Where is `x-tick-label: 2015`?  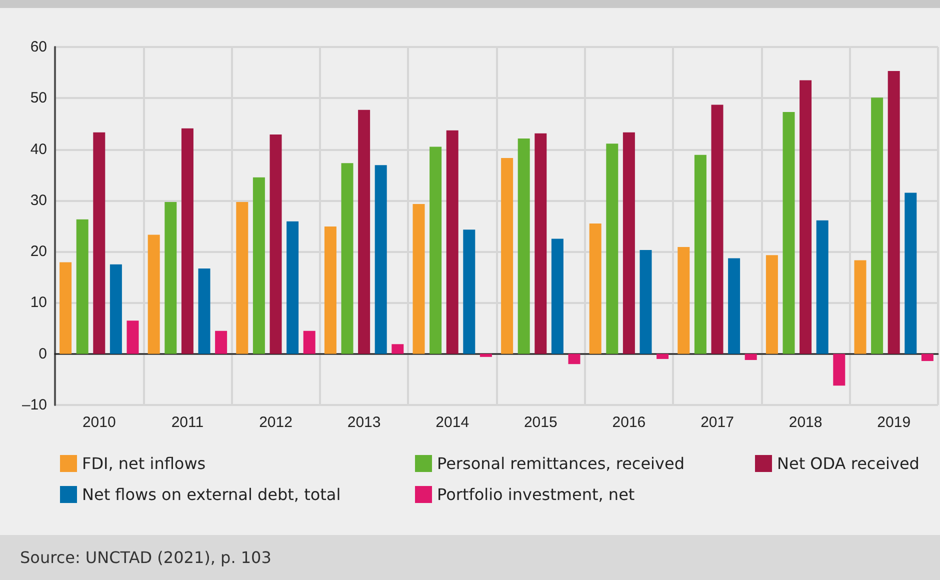 x-tick-label: 2015 is located at coordinates (541, 422).